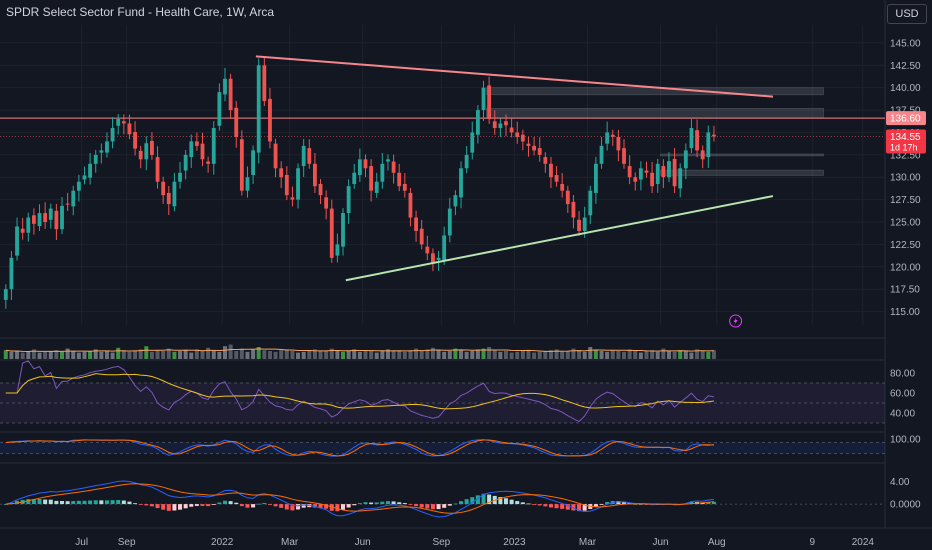 The image size is (932, 550). I want to click on stoch-band, so click(442, 448).